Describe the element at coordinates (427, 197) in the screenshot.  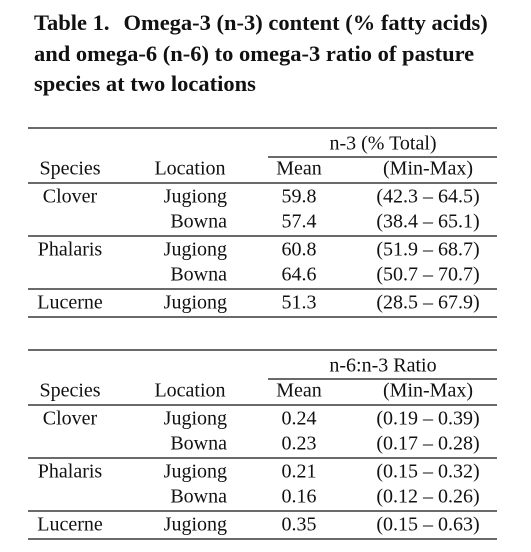
I see `range: (42.3 – 64.5)` at that location.